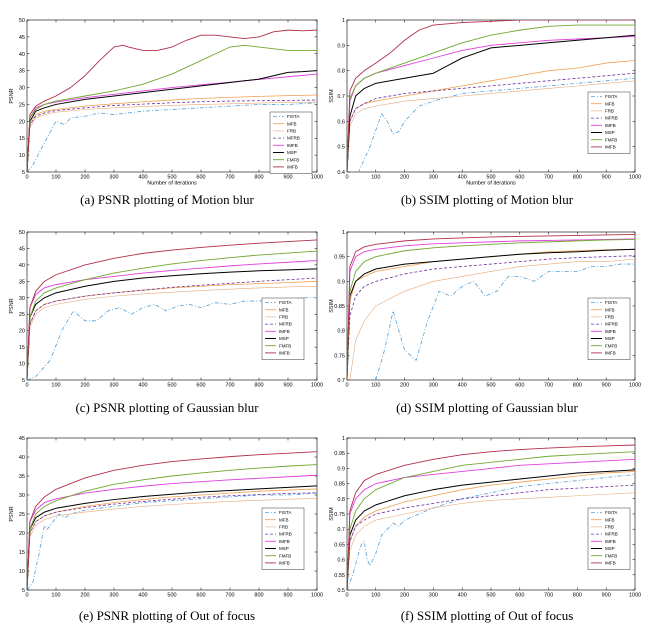 The image size is (662, 632). Describe the element at coordinates (487, 615) in the screenshot. I see `figure-caption: (f) SSIM plotting of Out of focus` at that location.